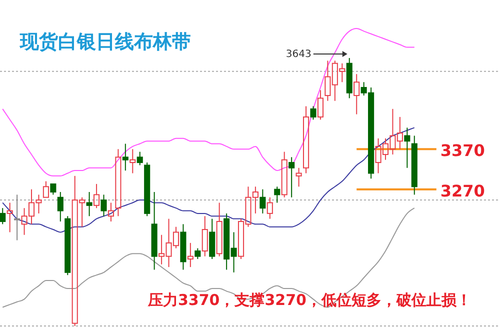 The height and width of the screenshot is (328, 499). What do you see at coordinates (309, 300) in the screenshot?
I see `annotation: 压力3370，支撑3270，低位短多，破位止损！` at bounding box center [309, 300].